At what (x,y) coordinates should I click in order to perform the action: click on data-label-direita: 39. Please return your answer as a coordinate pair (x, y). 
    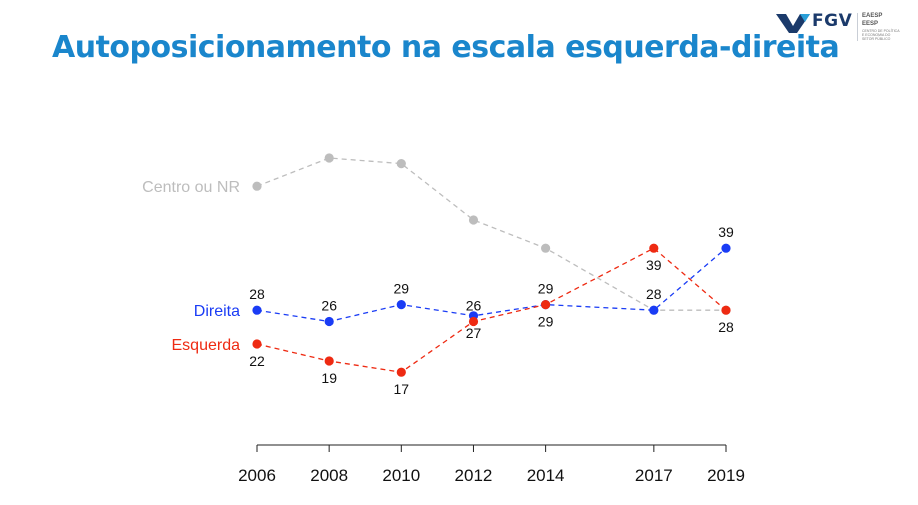
    Looking at the image, I should click on (726, 232).